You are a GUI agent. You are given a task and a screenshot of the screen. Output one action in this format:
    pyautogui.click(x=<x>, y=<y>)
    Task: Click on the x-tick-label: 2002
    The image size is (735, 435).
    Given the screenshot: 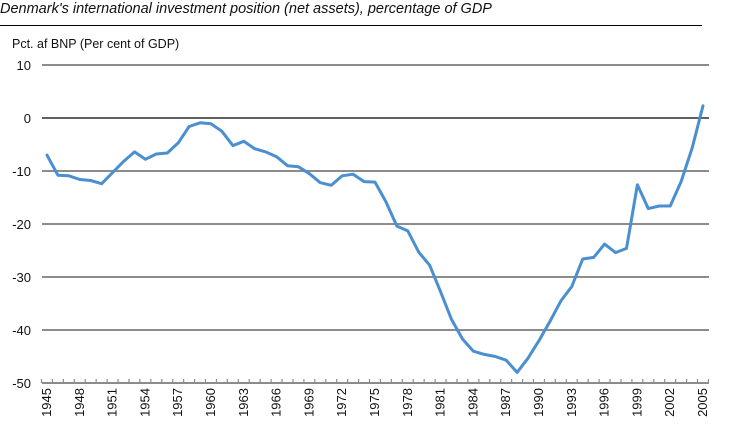 What is the action you would take?
    pyautogui.click(x=669, y=402)
    